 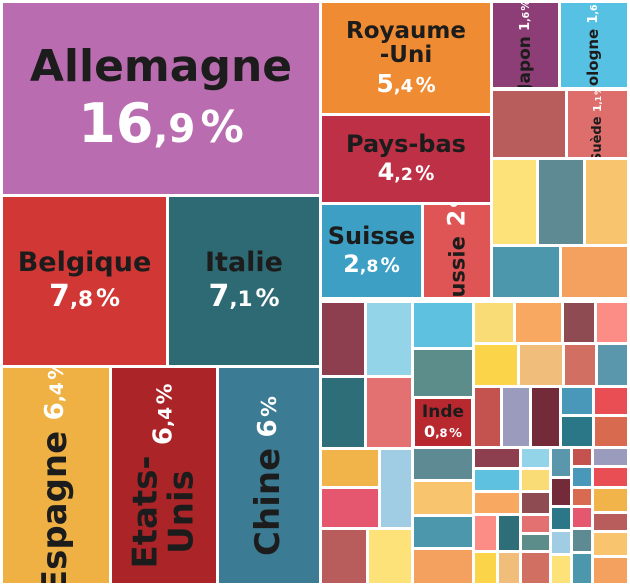 I want to click on value-decimal: ,2, so click(x=403, y=175).